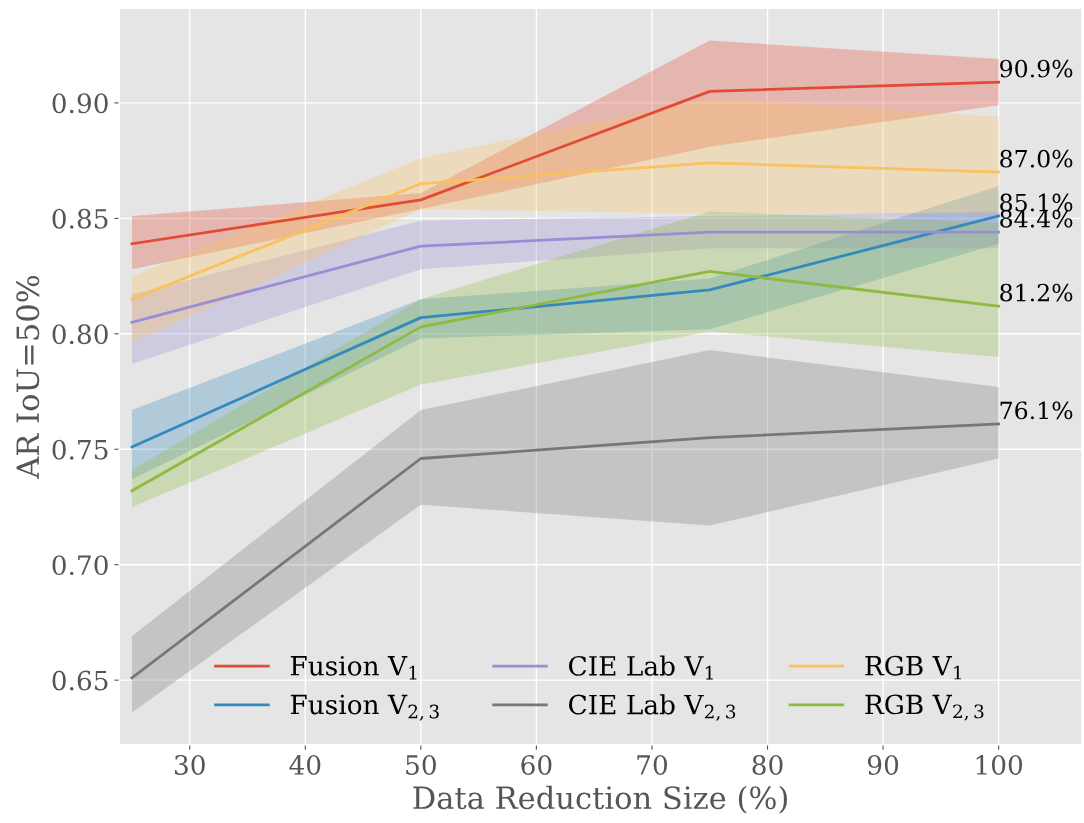 The height and width of the screenshot is (823, 1084). I want to click on y-tick-label: 0.70, so click(80, 565).